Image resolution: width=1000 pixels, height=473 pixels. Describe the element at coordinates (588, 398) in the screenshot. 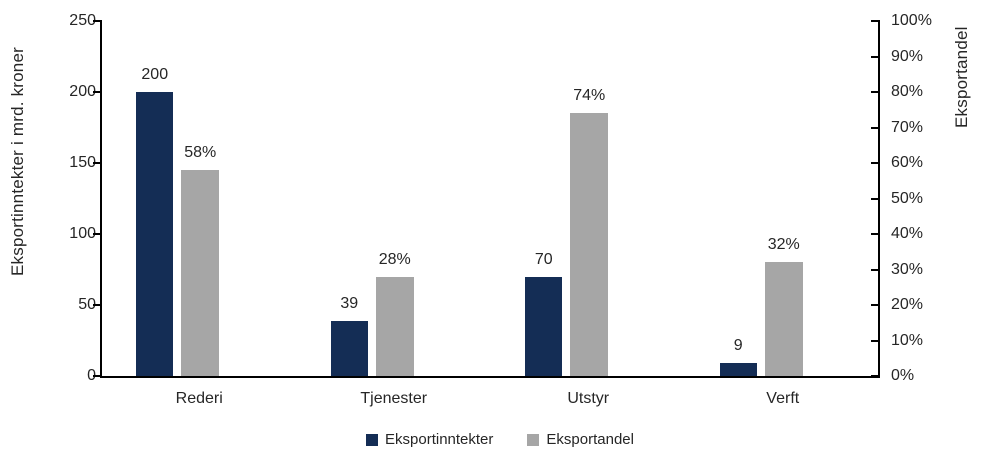

I see `category-label-utstyr: Utstyr` at that location.